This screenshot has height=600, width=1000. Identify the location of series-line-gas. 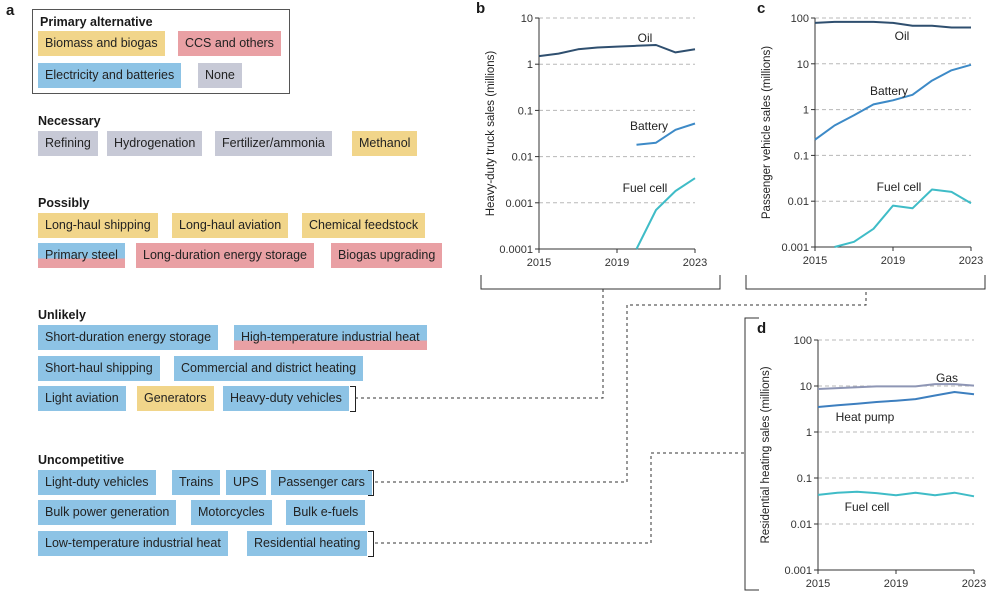
(896, 386).